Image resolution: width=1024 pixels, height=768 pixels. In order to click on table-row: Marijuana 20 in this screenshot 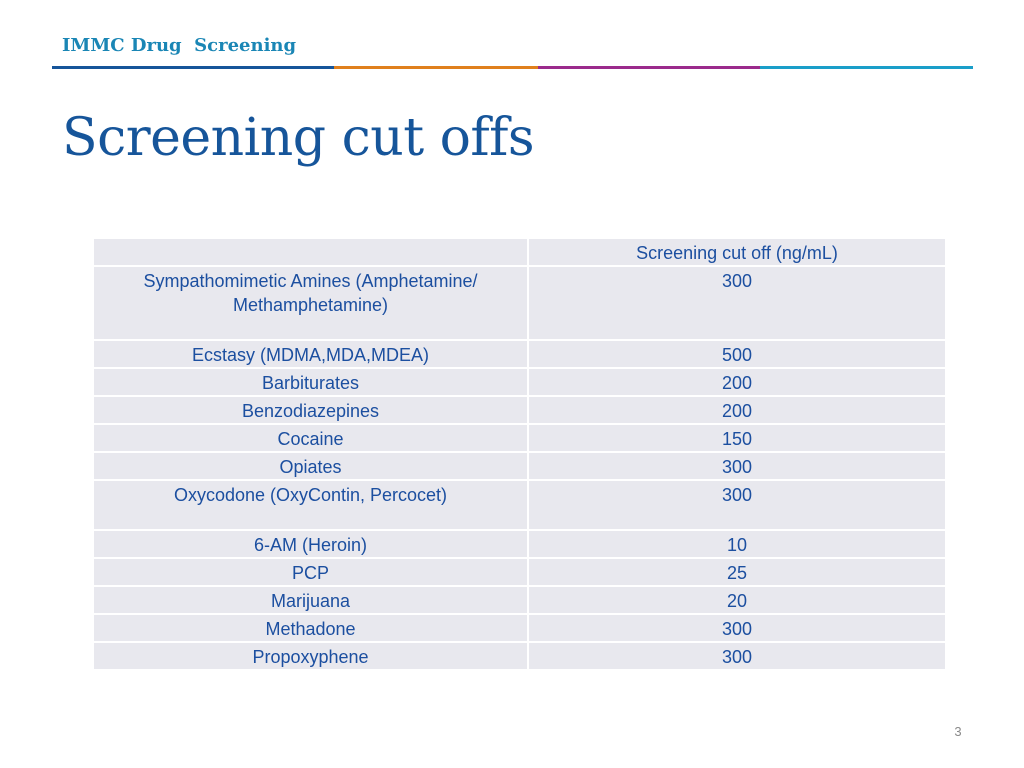, I will do `click(519, 600)`.